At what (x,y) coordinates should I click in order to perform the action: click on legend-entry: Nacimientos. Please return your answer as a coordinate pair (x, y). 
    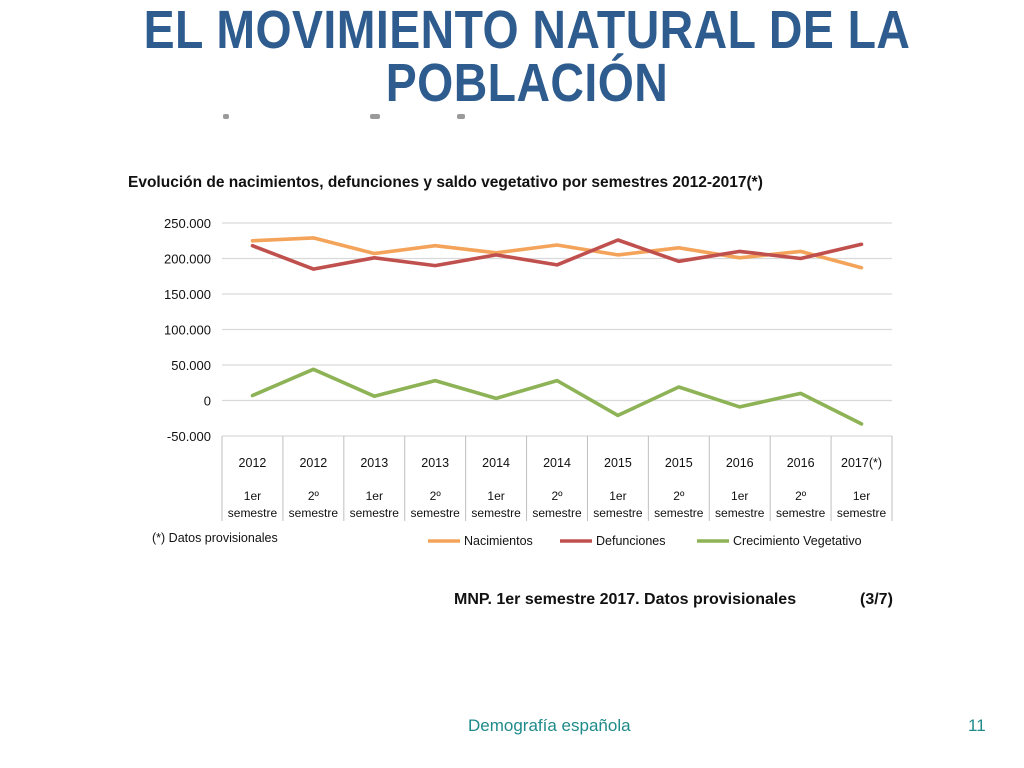
    Looking at the image, I should click on (480, 541).